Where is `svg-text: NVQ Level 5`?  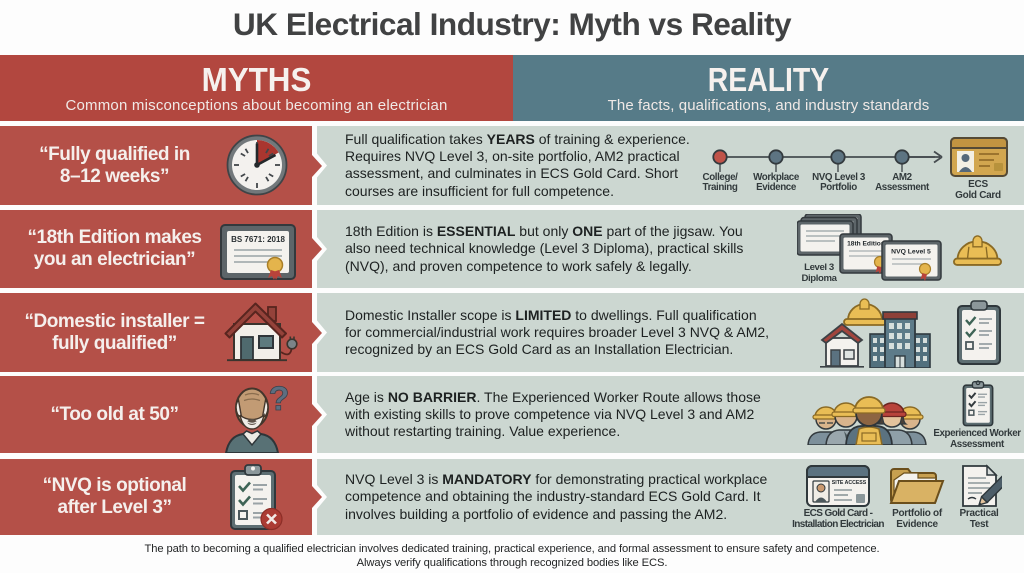
svg-text: NVQ Level 5 is located at coordinates (911, 252).